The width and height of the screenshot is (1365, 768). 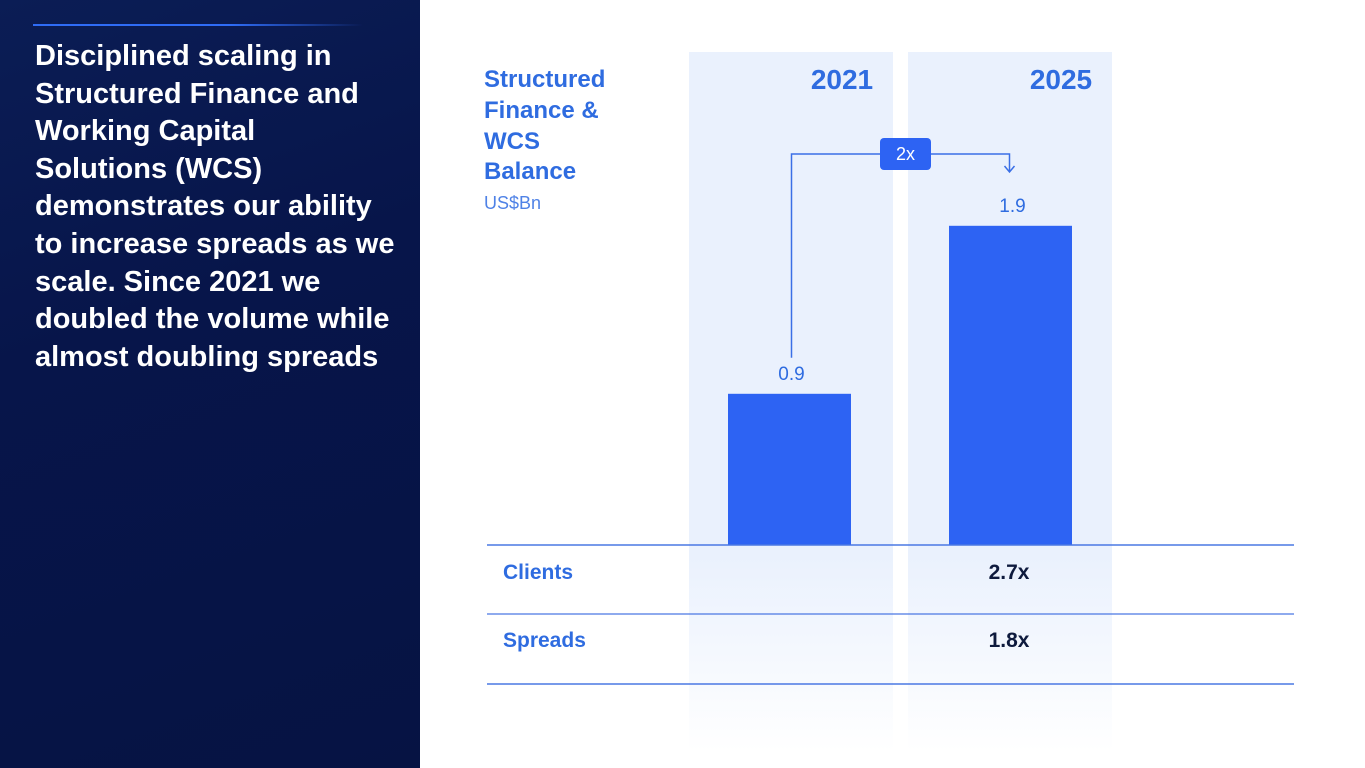 What do you see at coordinates (1009, 640) in the screenshot?
I see `row-value-spreads: 1.8x` at bounding box center [1009, 640].